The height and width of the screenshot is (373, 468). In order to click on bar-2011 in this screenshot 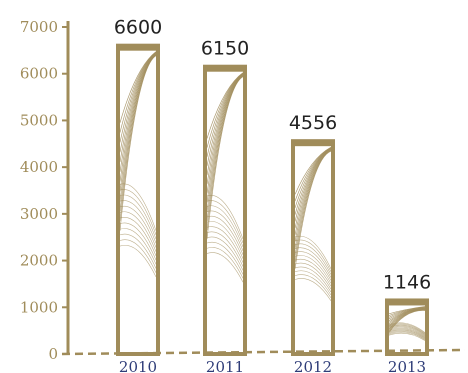, I will do `click(225, 210)`.